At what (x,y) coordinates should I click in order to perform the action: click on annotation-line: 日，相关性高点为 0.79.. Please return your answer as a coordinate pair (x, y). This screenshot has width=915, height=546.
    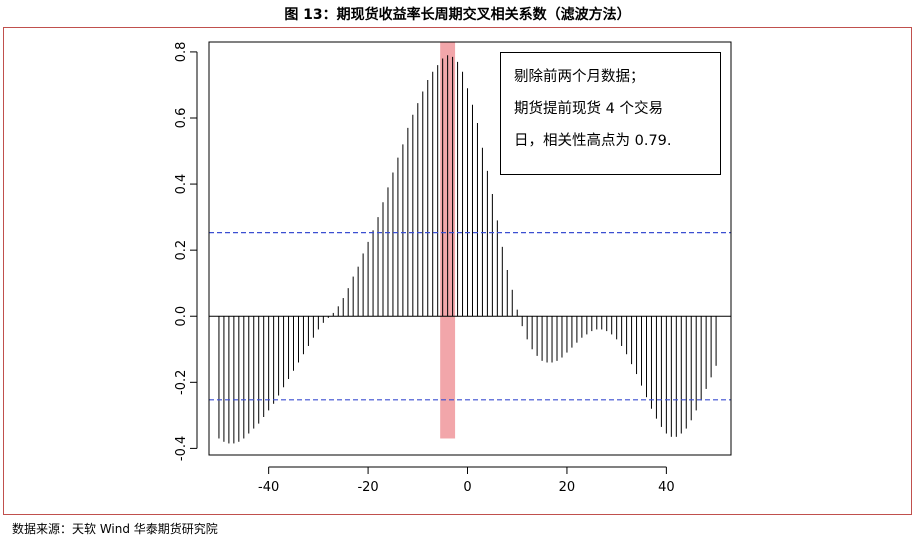
    Looking at the image, I should click on (593, 141).